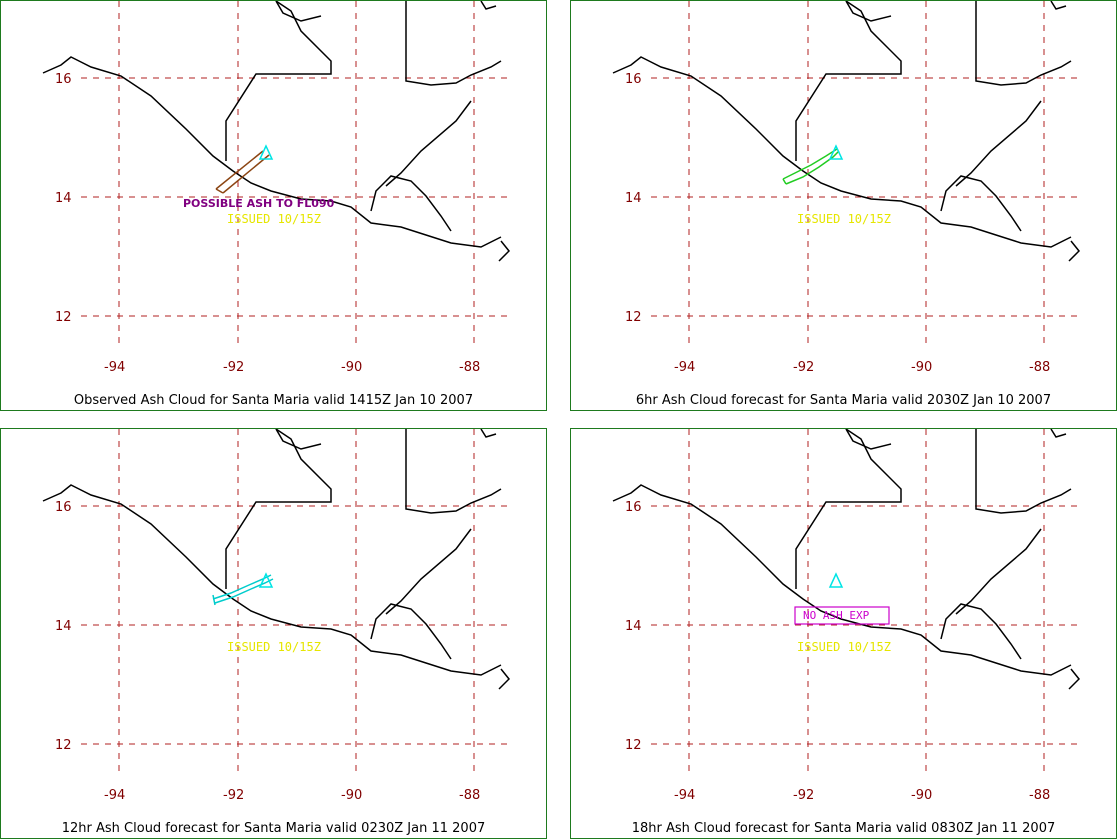 The image size is (1119, 839). What do you see at coordinates (259, 203) in the screenshot?
I see `ash-label: POSSIBLE ASH TO FL090` at bounding box center [259, 203].